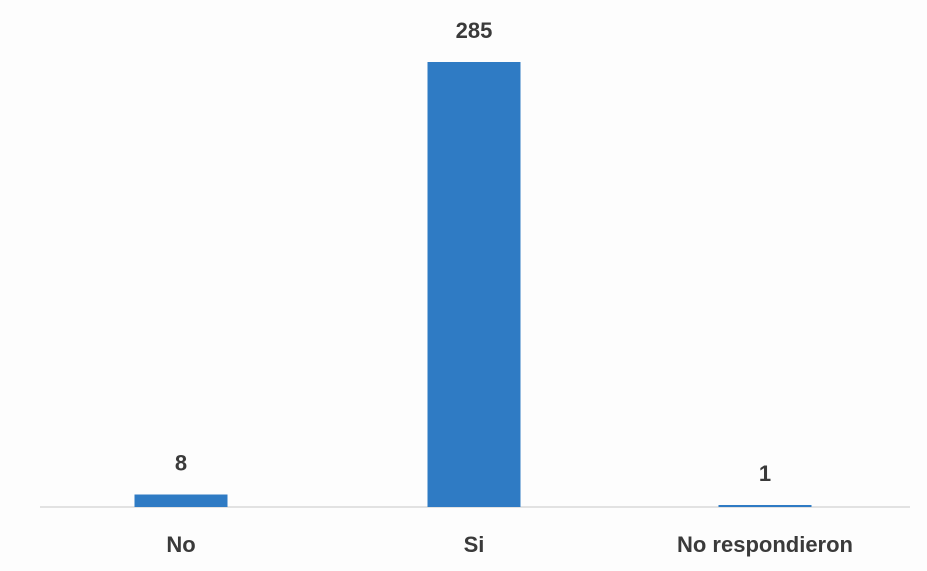 This screenshot has width=927, height=571. I want to click on category-label-no-respondieron: No respondieron, so click(765, 544).